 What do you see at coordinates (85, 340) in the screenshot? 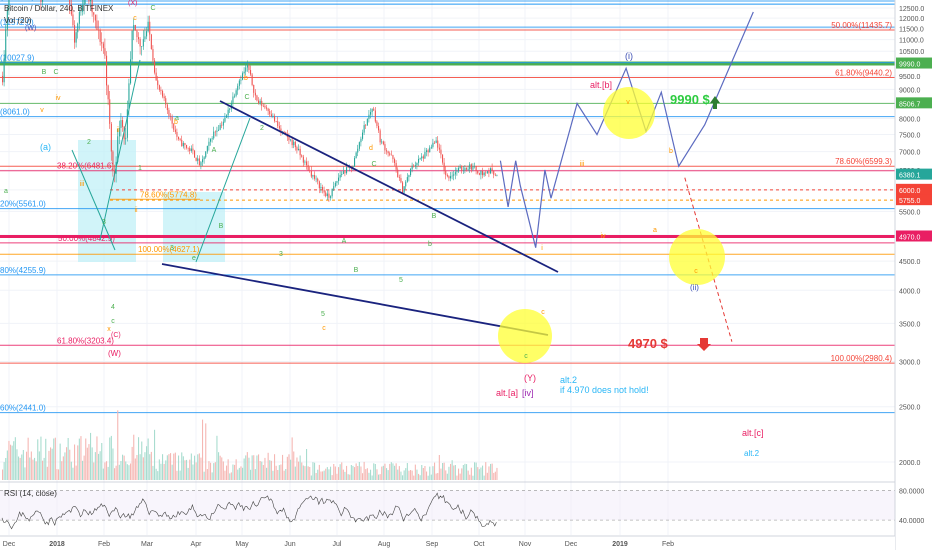
I see `fib-label-10: 61.80%(3203.4)` at bounding box center [85, 340].